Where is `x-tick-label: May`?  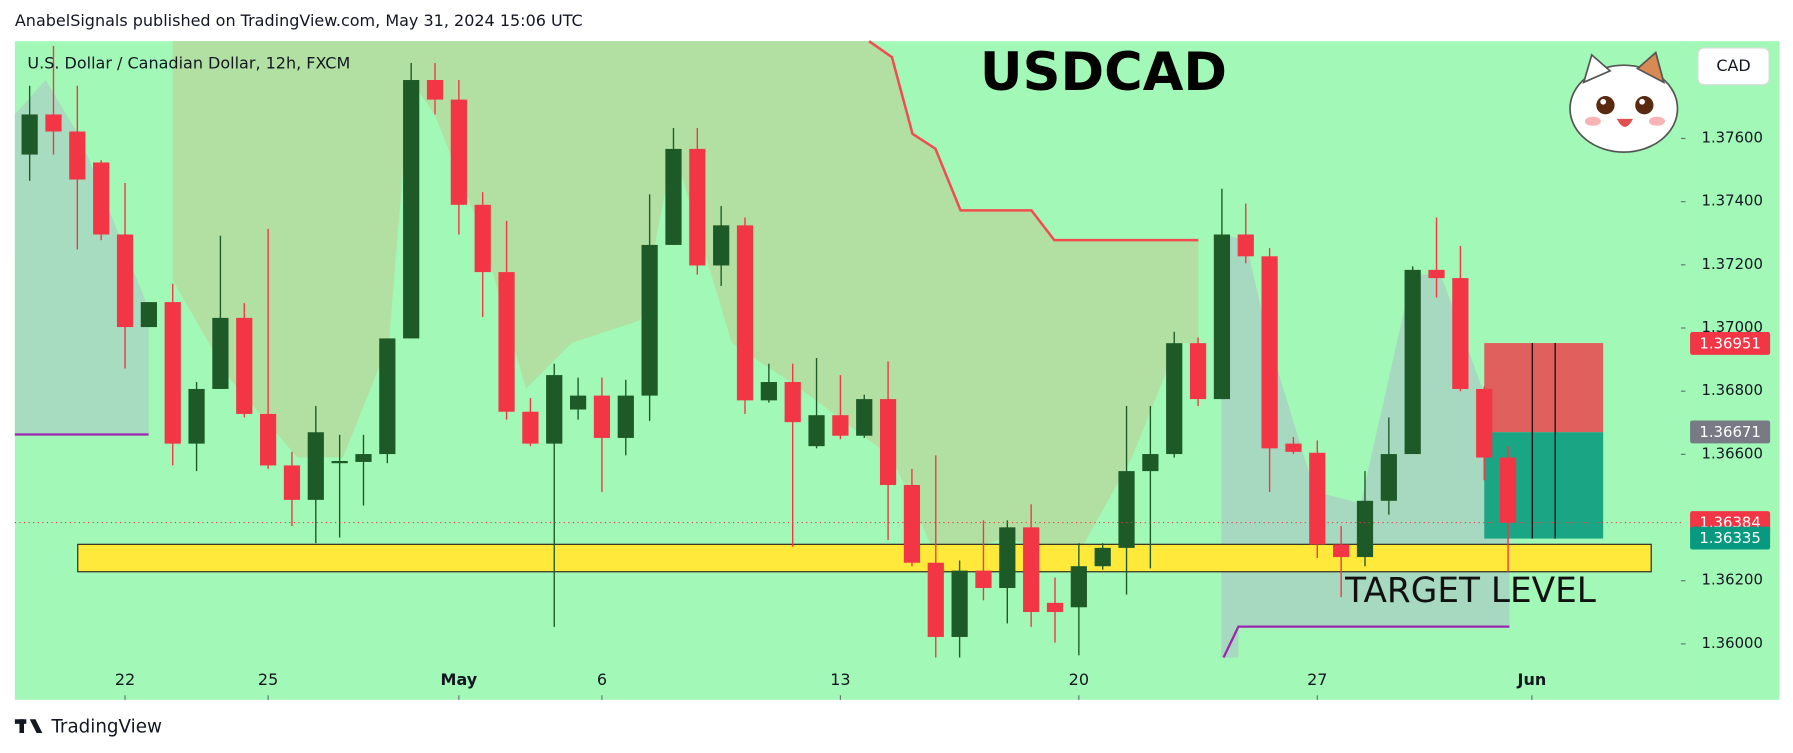 x-tick-label: May is located at coordinates (459, 679).